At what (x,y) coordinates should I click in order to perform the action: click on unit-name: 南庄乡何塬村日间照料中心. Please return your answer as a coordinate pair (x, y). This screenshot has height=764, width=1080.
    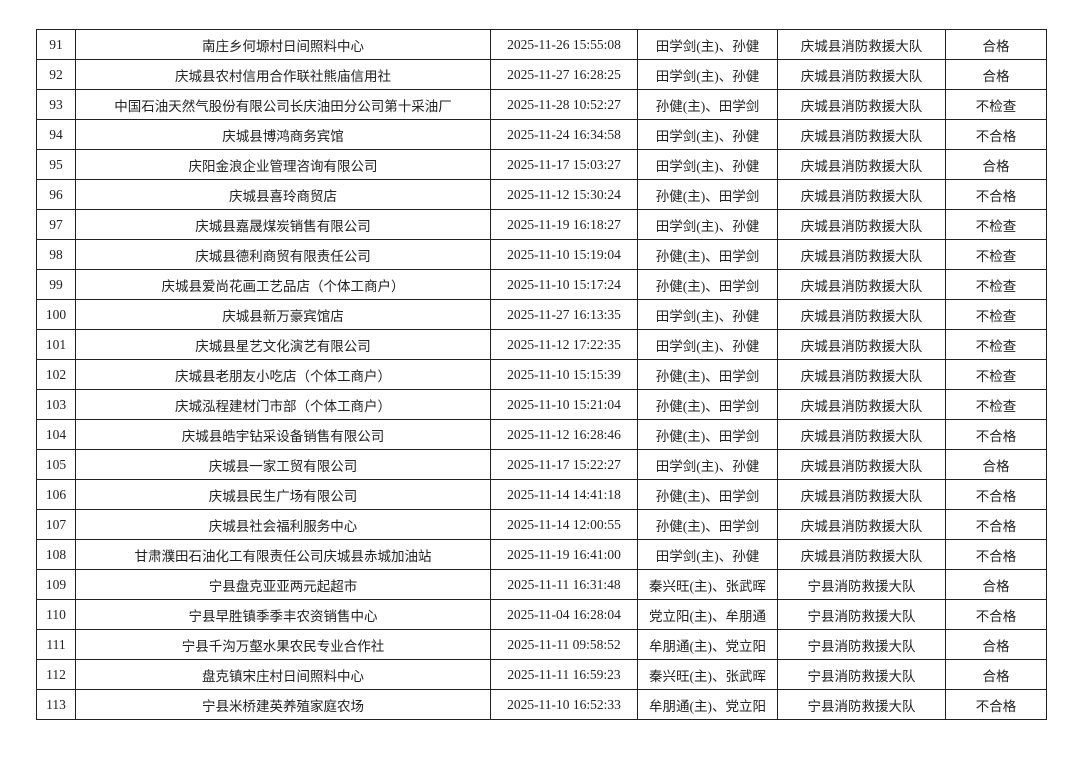
    Looking at the image, I should click on (283, 44).